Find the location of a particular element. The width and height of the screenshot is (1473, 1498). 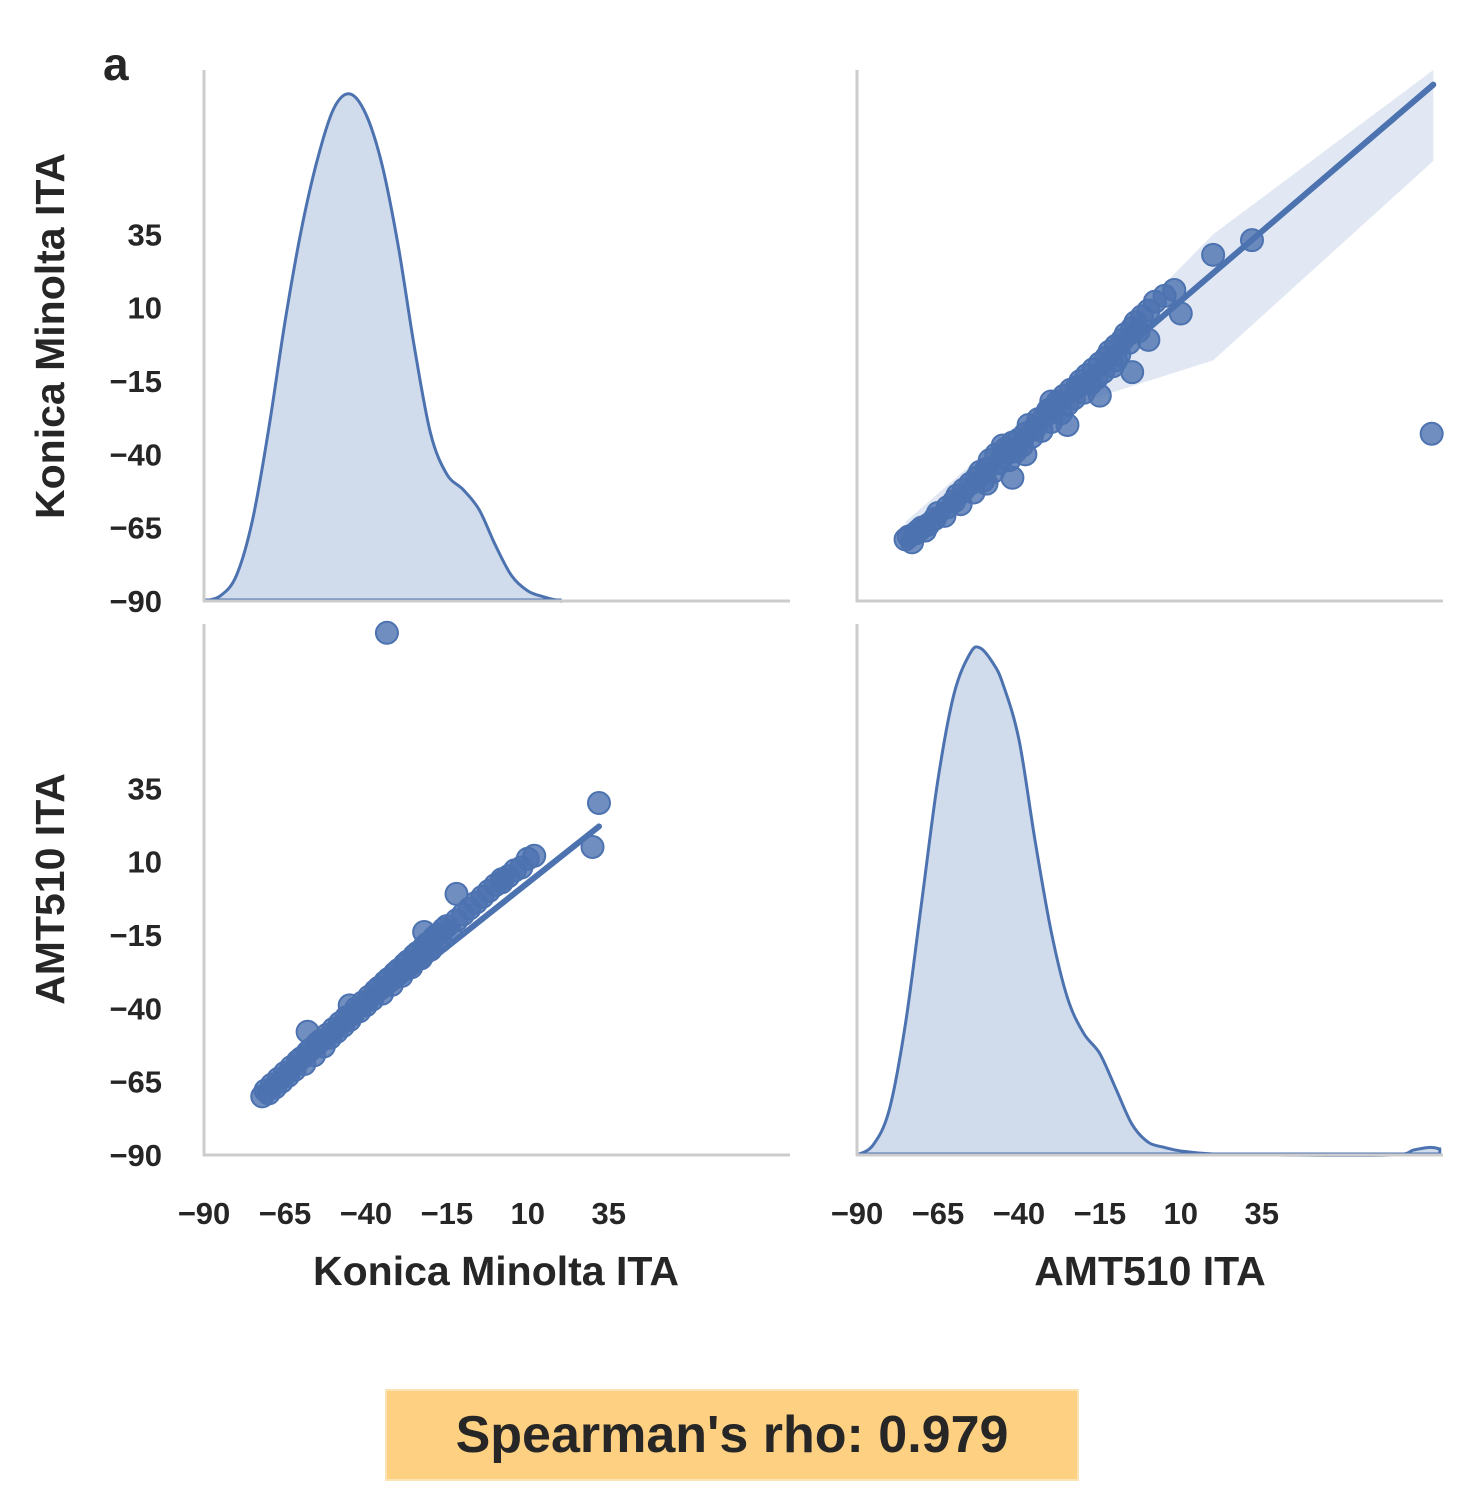

scatter-amt-vs-konica-panel is located at coordinates (1149, 336).